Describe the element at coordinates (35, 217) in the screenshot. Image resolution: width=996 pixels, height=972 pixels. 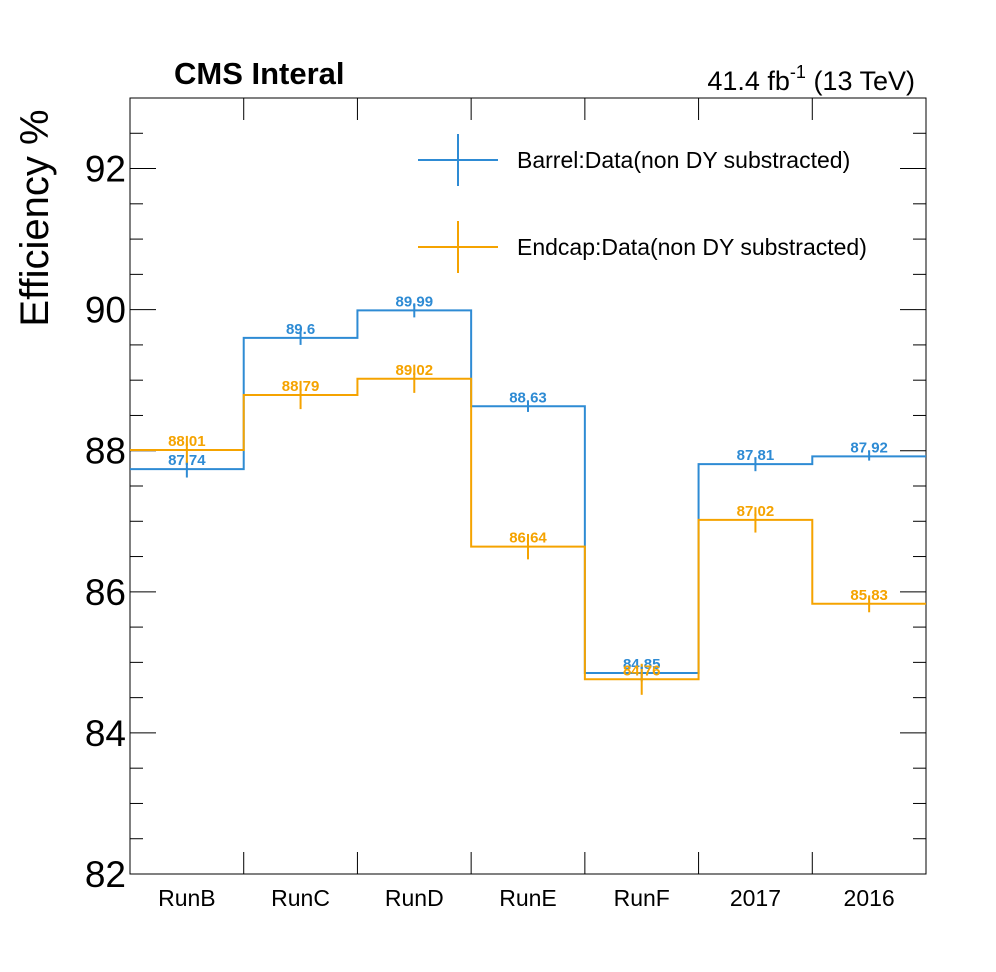
I see `y-axis-title: Efficiency %` at that location.